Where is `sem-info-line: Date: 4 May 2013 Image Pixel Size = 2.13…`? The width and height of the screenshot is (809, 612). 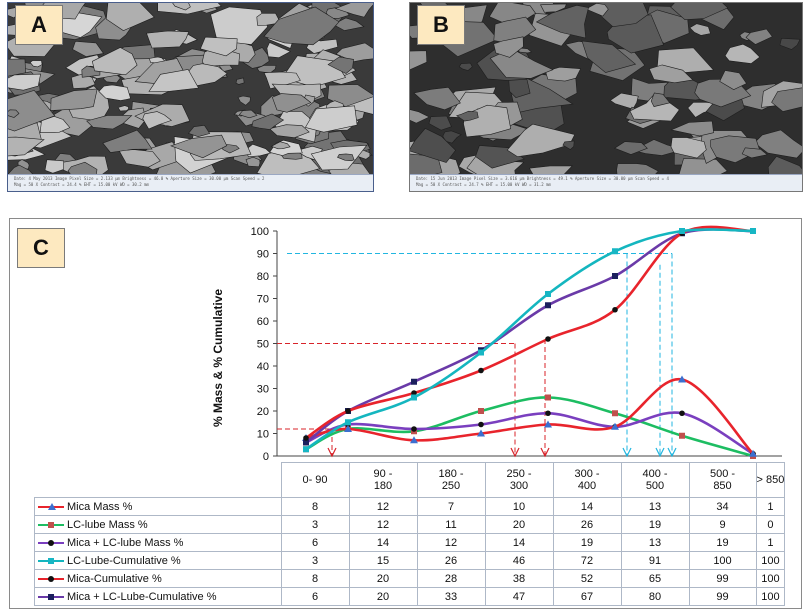 sem-info-line: Date: 4 May 2013 Image Pixel Size = 2.13… is located at coordinates (139, 178).